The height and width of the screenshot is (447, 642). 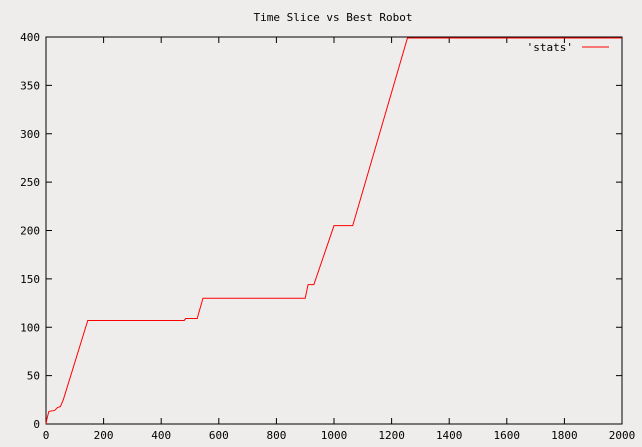 I want to click on y-tick-label-3: 150, so click(x=30, y=279).